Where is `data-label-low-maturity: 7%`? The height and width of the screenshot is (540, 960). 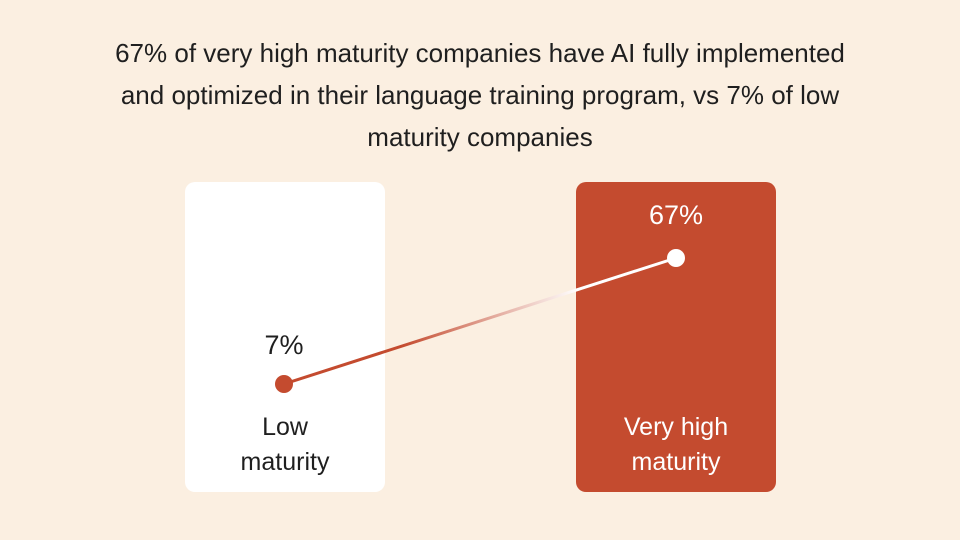
data-label-low-maturity: 7% is located at coordinates (284, 345).